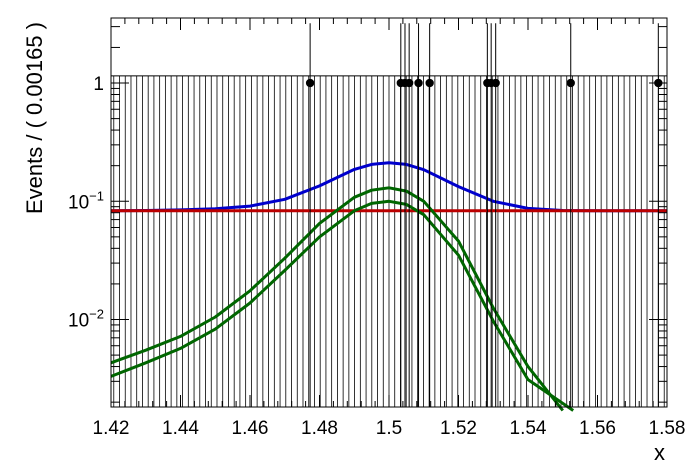  I want to click on x-tick-label: 1.54, so click(528, 428).